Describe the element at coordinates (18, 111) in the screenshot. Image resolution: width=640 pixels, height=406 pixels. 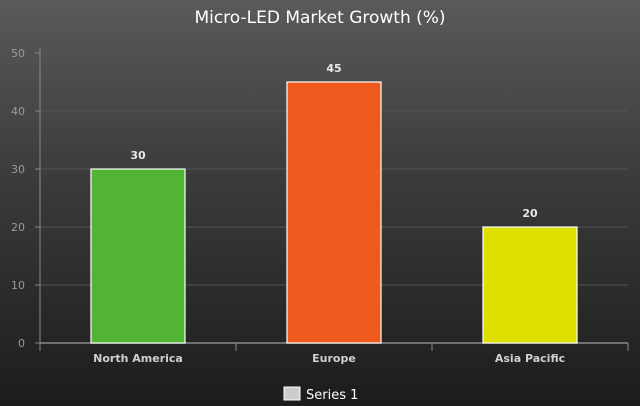
I see `y-tick-label: 40` at that location.